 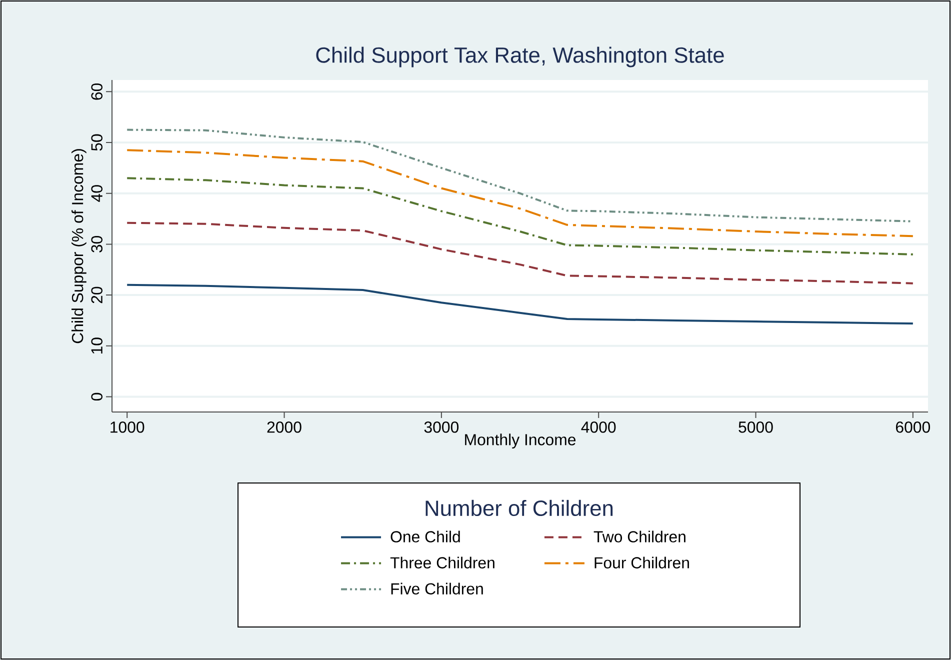 What do you see at coordinates (425, 536) in the screenshot?
I see `legend-label: One Child` at bounding box center [425, 536].